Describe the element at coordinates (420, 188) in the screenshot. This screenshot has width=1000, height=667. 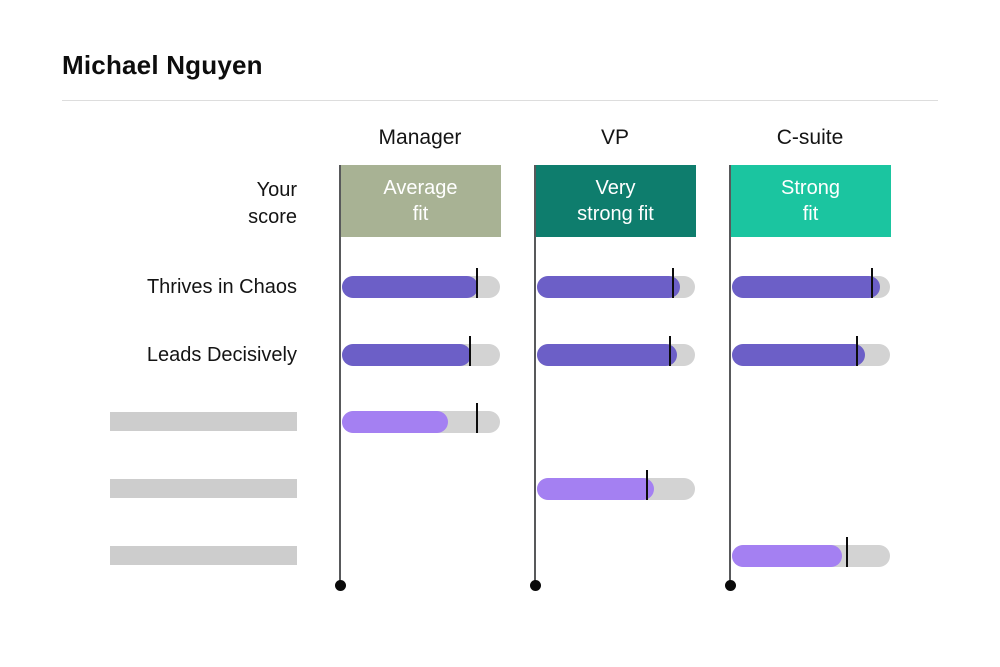
I see `fit-badge-line1: Average` at that location.